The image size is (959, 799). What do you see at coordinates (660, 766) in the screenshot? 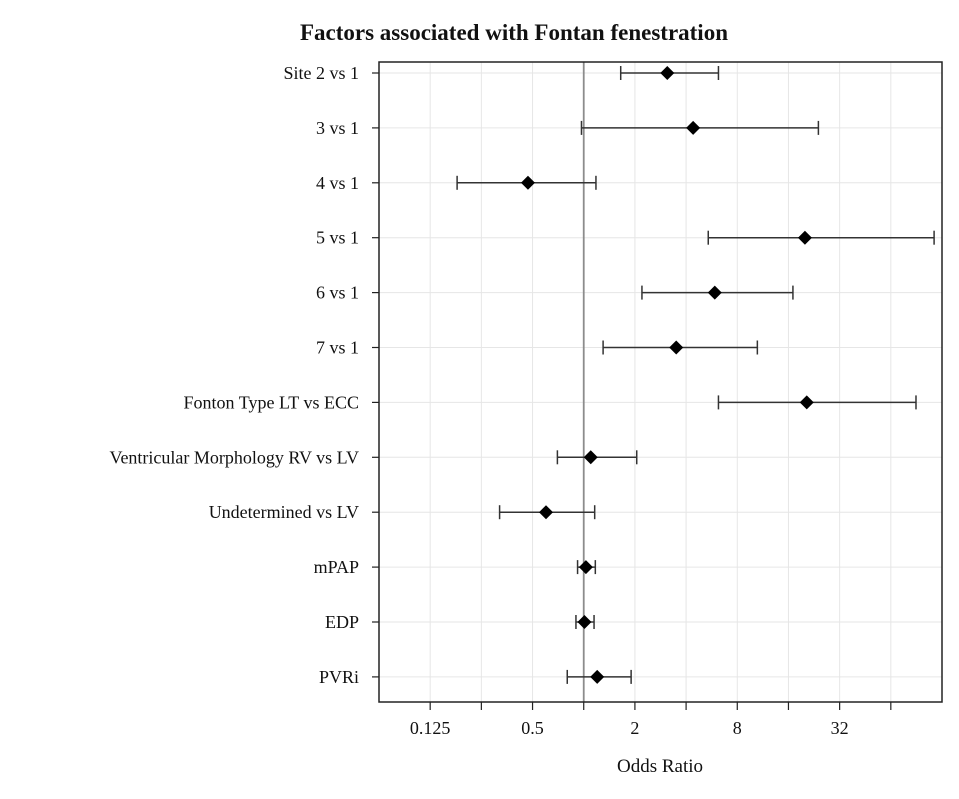
I see `x-axis-label: Odds Ratio` at bounding box center [660, 766].